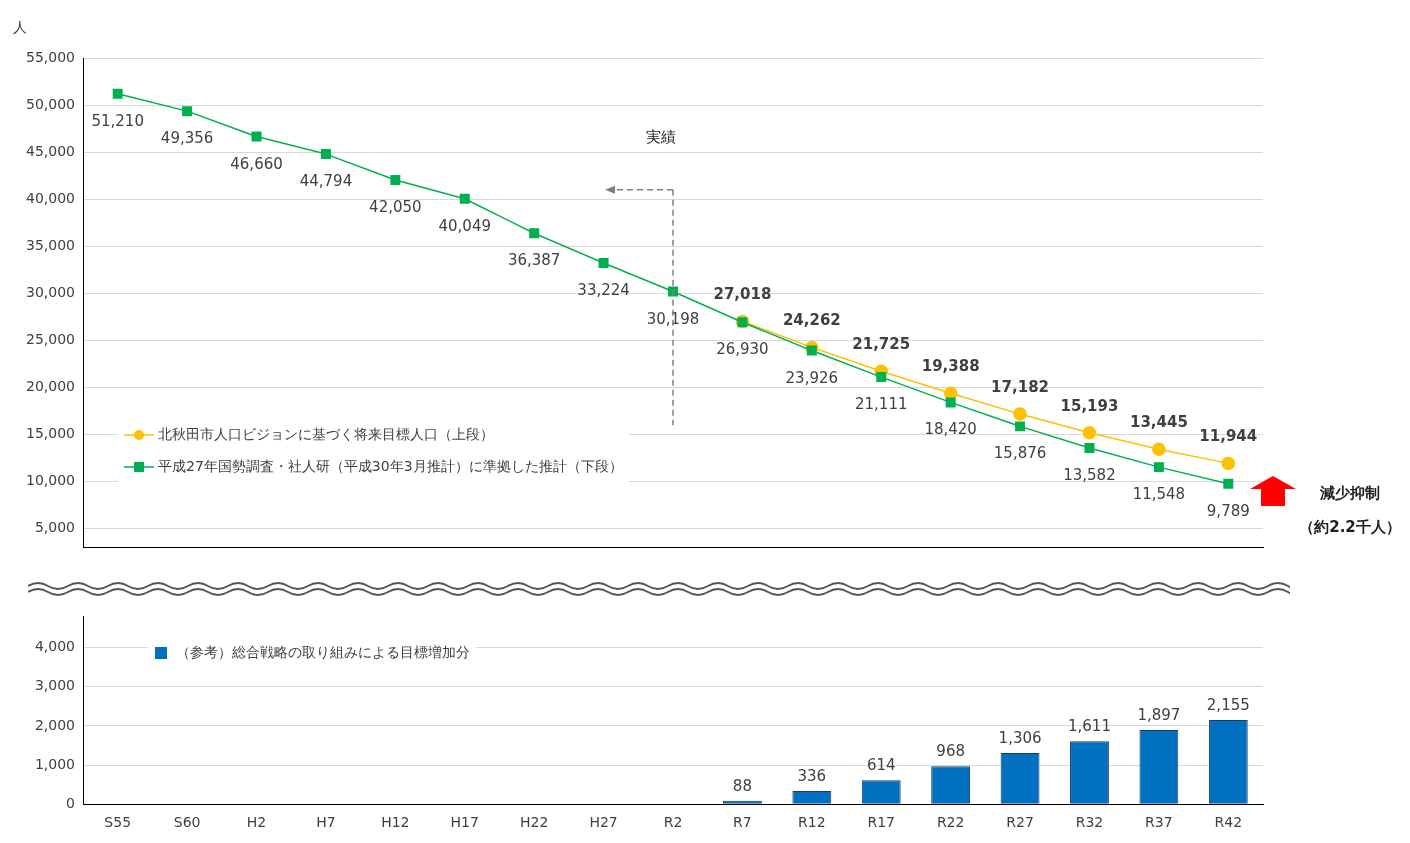  I want to click on data-label: 27,018, so click(742, 294).